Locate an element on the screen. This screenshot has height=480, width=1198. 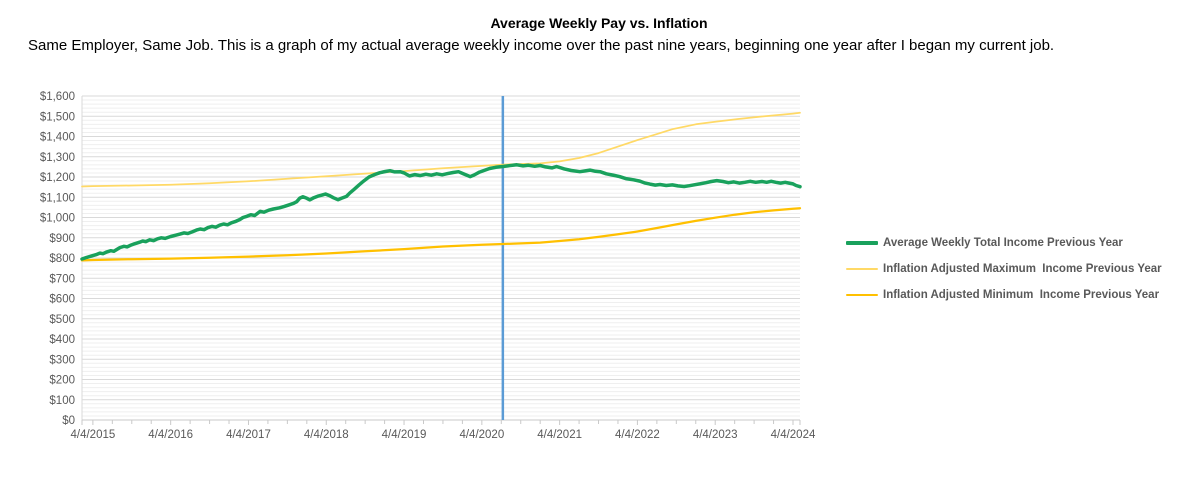
y-axis-label: $900 is located at coordinates (62, 239).